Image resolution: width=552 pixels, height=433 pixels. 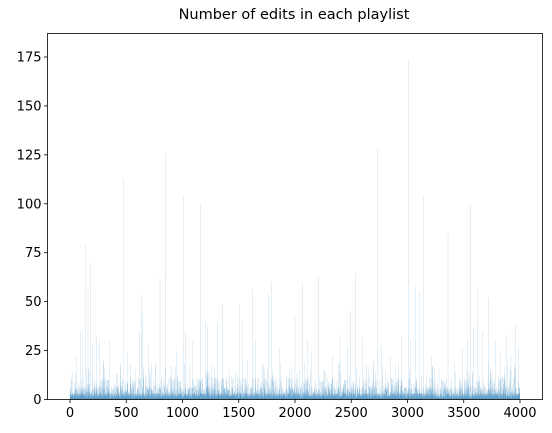 What do you see at coordinates (407, 413) in the screenshot?
I see `x-tick-label: 3000` at bounding box center [407, 413].